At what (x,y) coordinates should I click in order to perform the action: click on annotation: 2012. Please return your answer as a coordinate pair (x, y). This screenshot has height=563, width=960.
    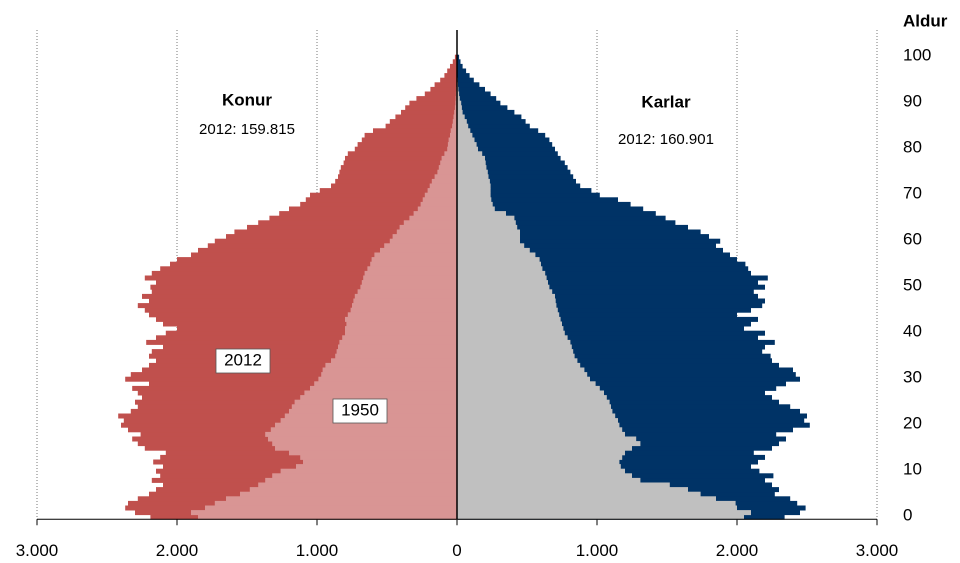
    Looking at the image, I should click on (243, 359).